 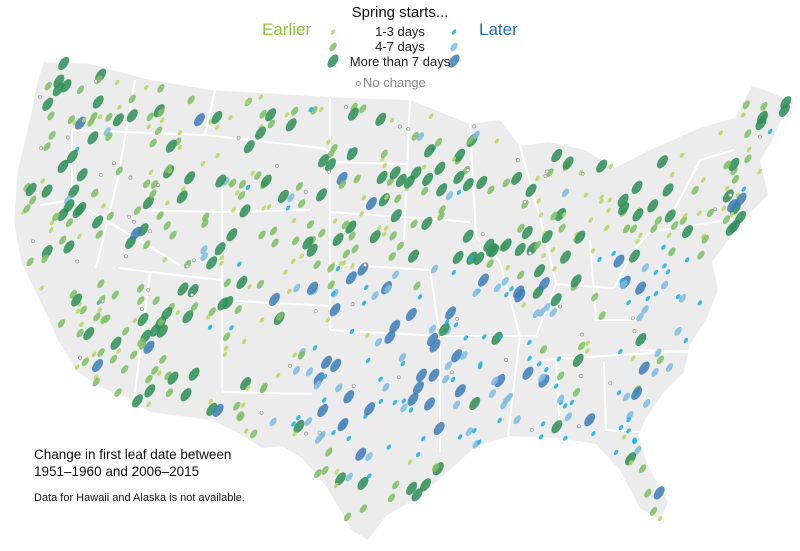 What do you see at coordinates (498, 29) in the screenshot?
I see `legend-later-label: Later` at bounding box center [498, 29].